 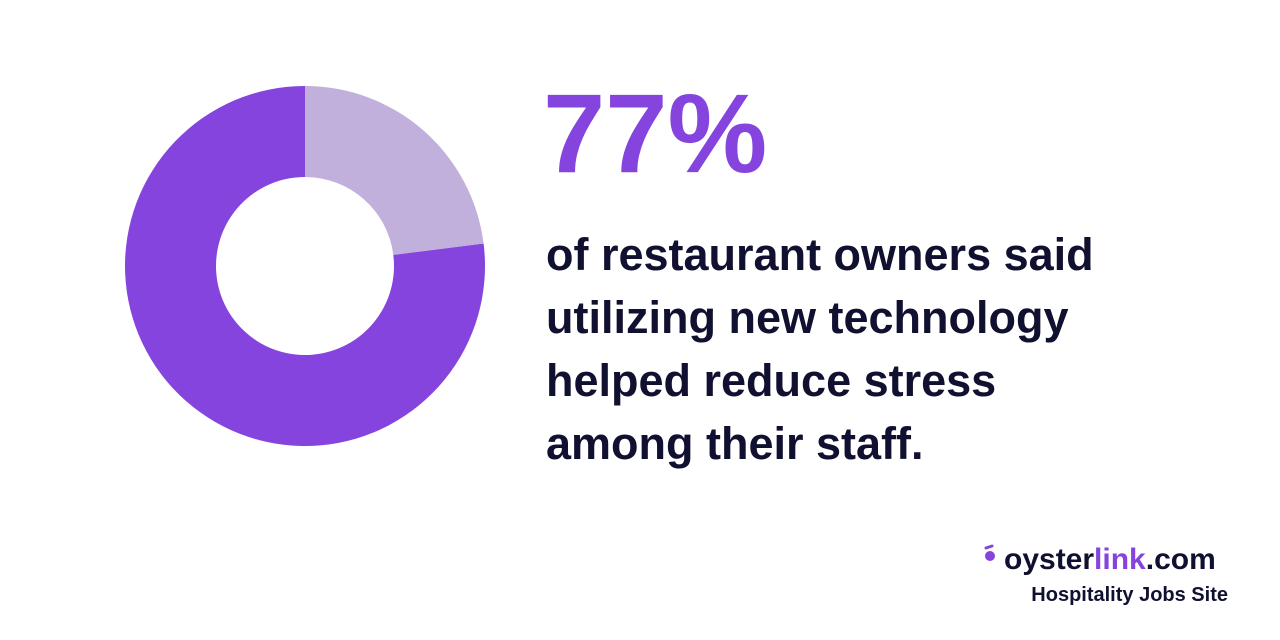 I want to click on brand-logo: oysterlink.com Hospitality Jobs Site, so click(x=1106, y=574).